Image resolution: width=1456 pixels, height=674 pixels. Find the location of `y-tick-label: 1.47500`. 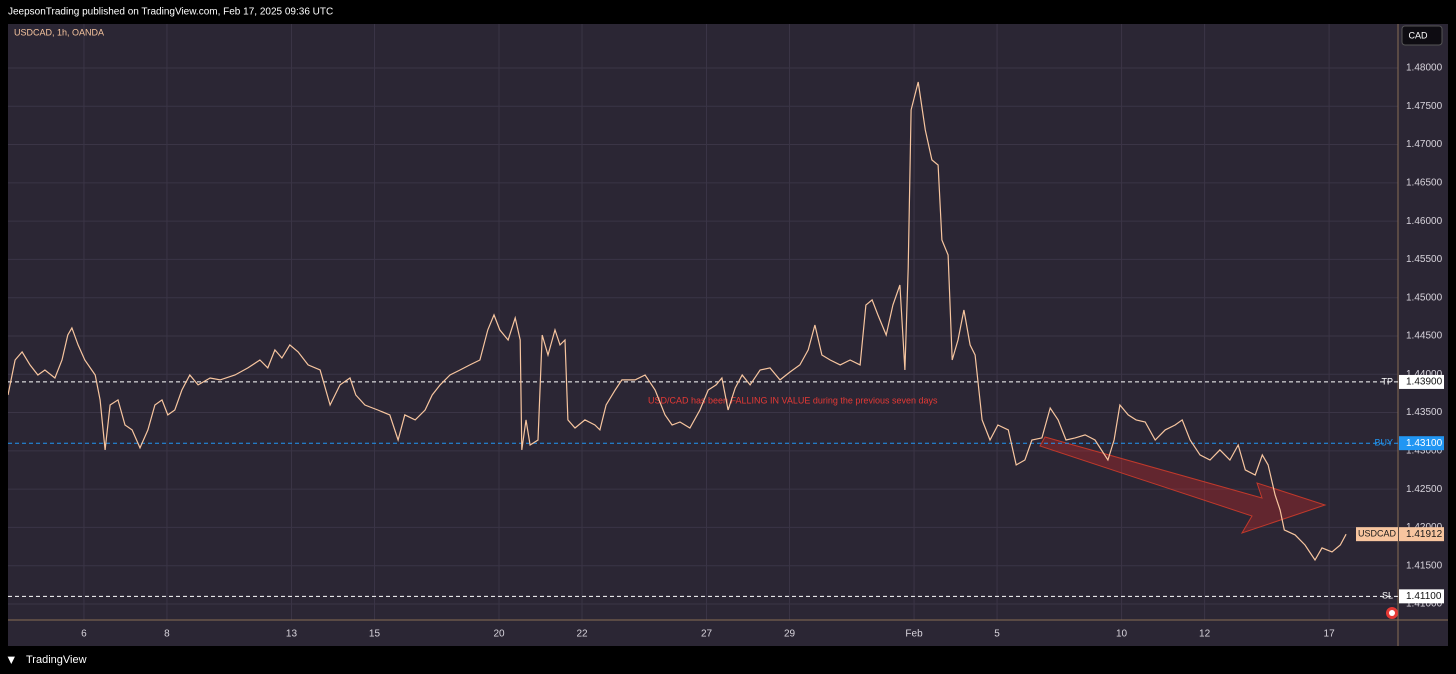

y-tick-label: 1.47500 is located at coordinates (1424, 106).